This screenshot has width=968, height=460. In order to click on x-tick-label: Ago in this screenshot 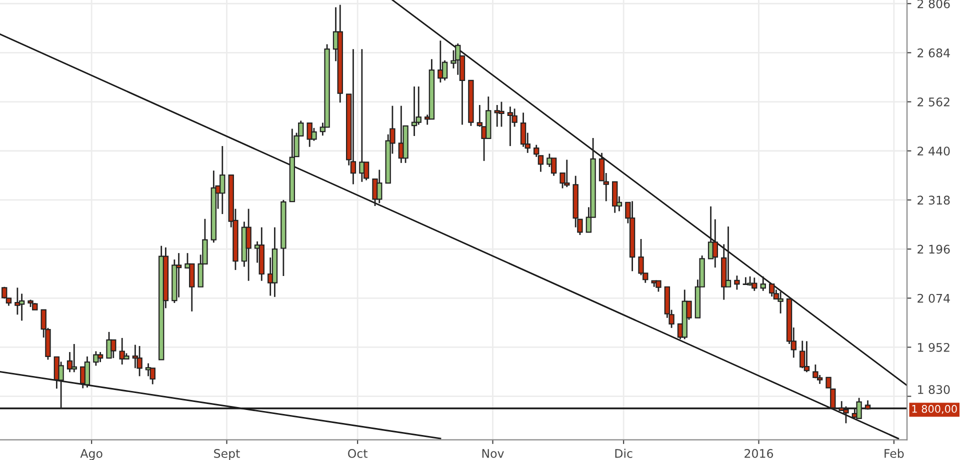, I will do `click(91, 454)`.